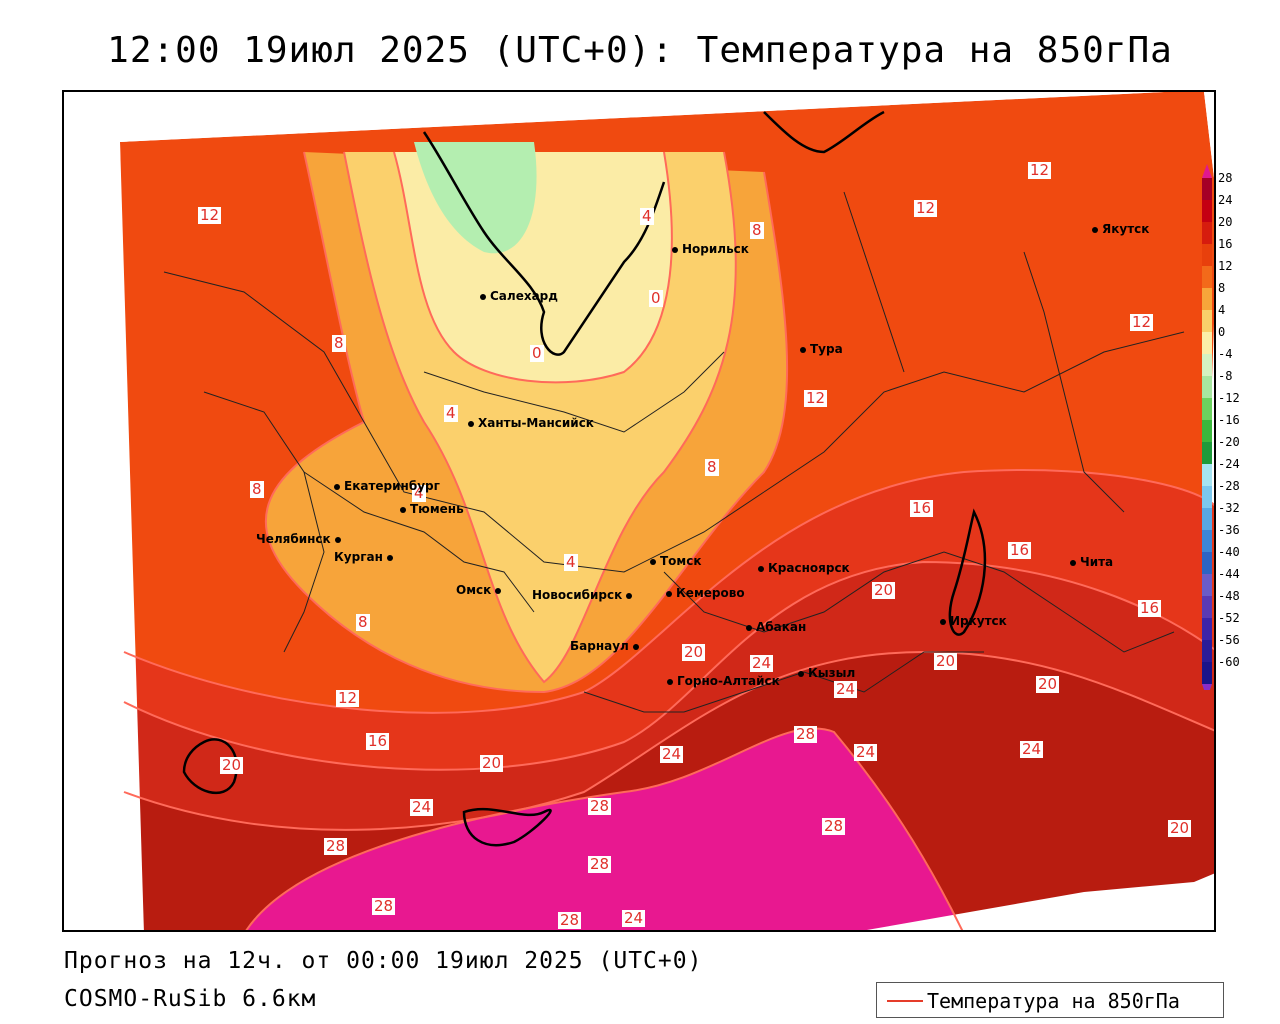 The image size is (1280, 1024). Describe the element at coordinates (804, 568) in the screenshot. I see `city-krasnoyarsk: Красноярск` at that location.